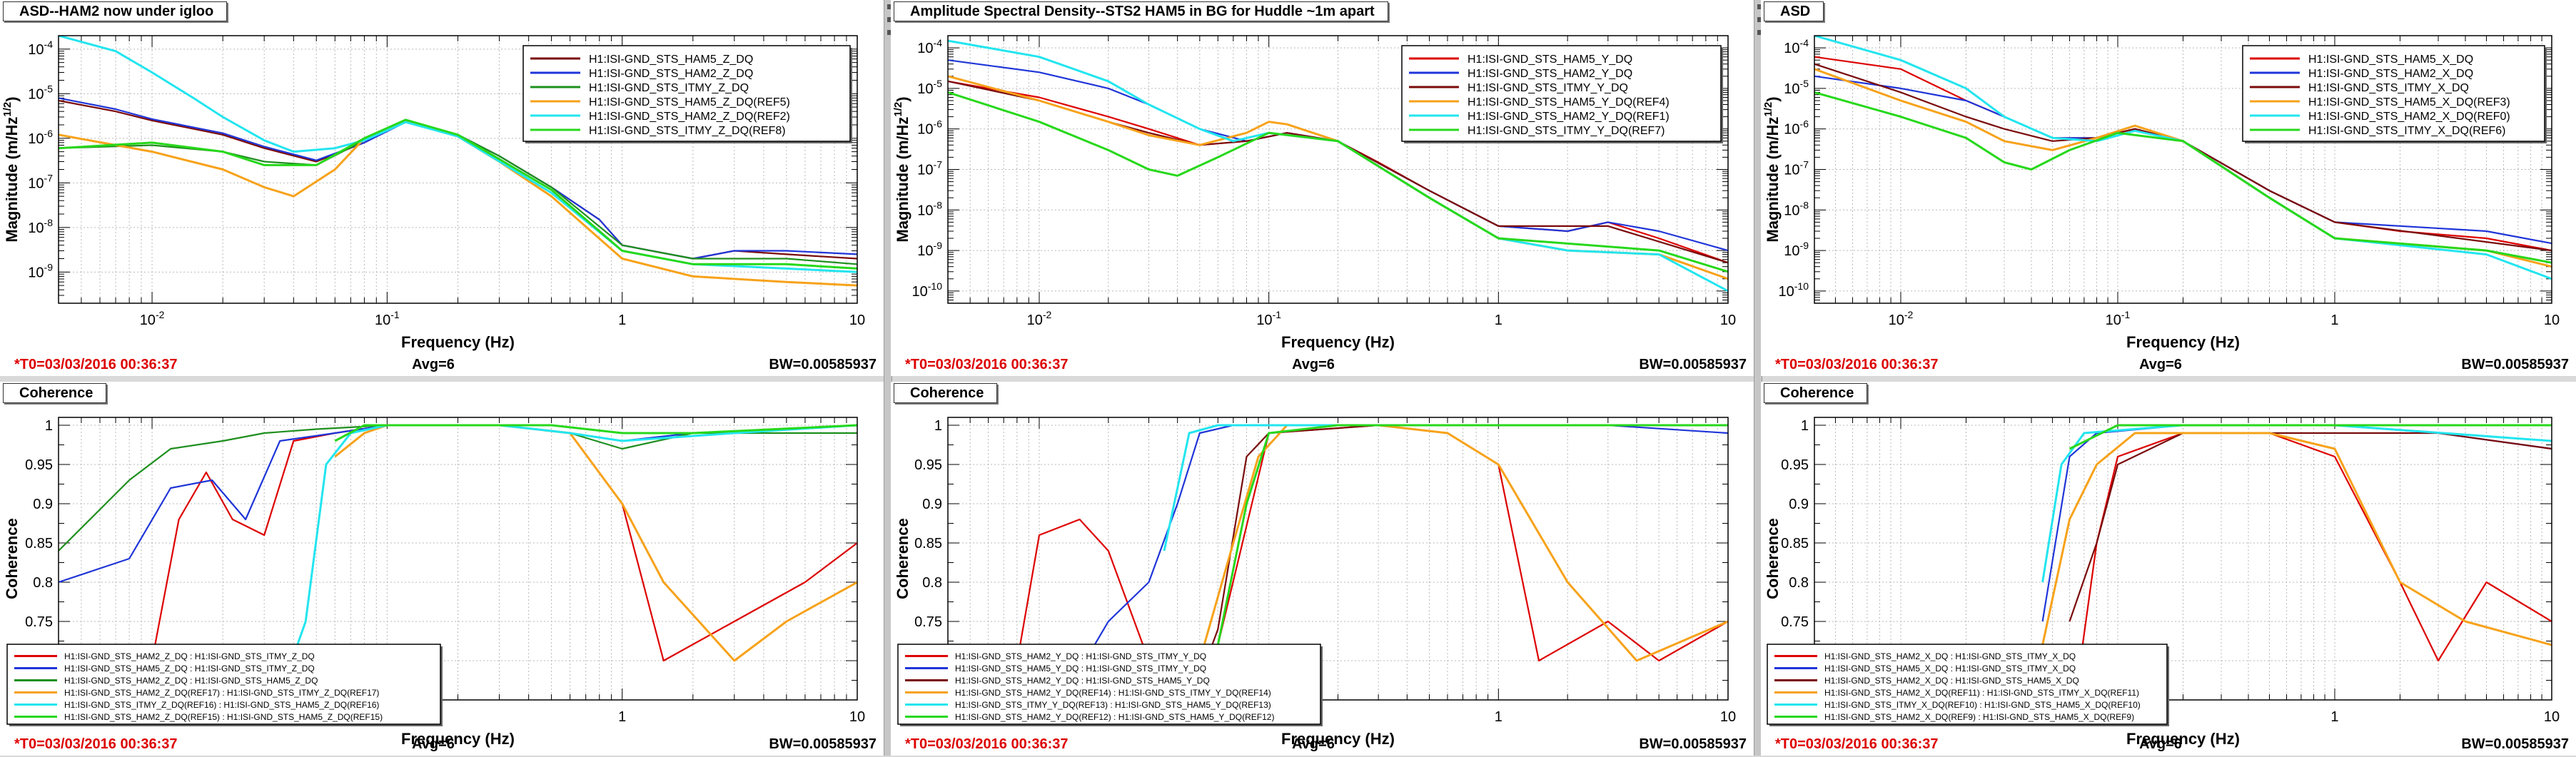  I want to click on legend-entry: H1:ISI-GND_STS_HAM5_Z_DQ, so click(671, 60).